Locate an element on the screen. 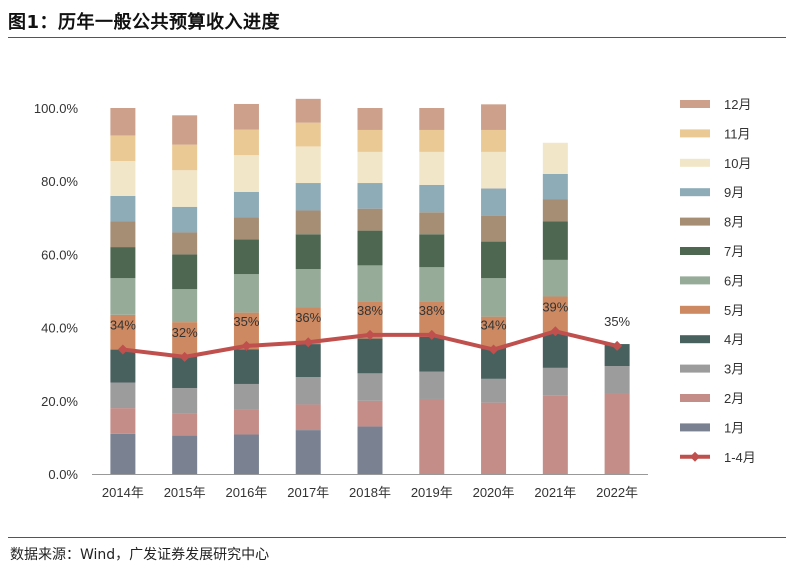 The height and width of the screenshot is (574, 794). x-tick-label: 2017年 is located at coordinates (308, 492).